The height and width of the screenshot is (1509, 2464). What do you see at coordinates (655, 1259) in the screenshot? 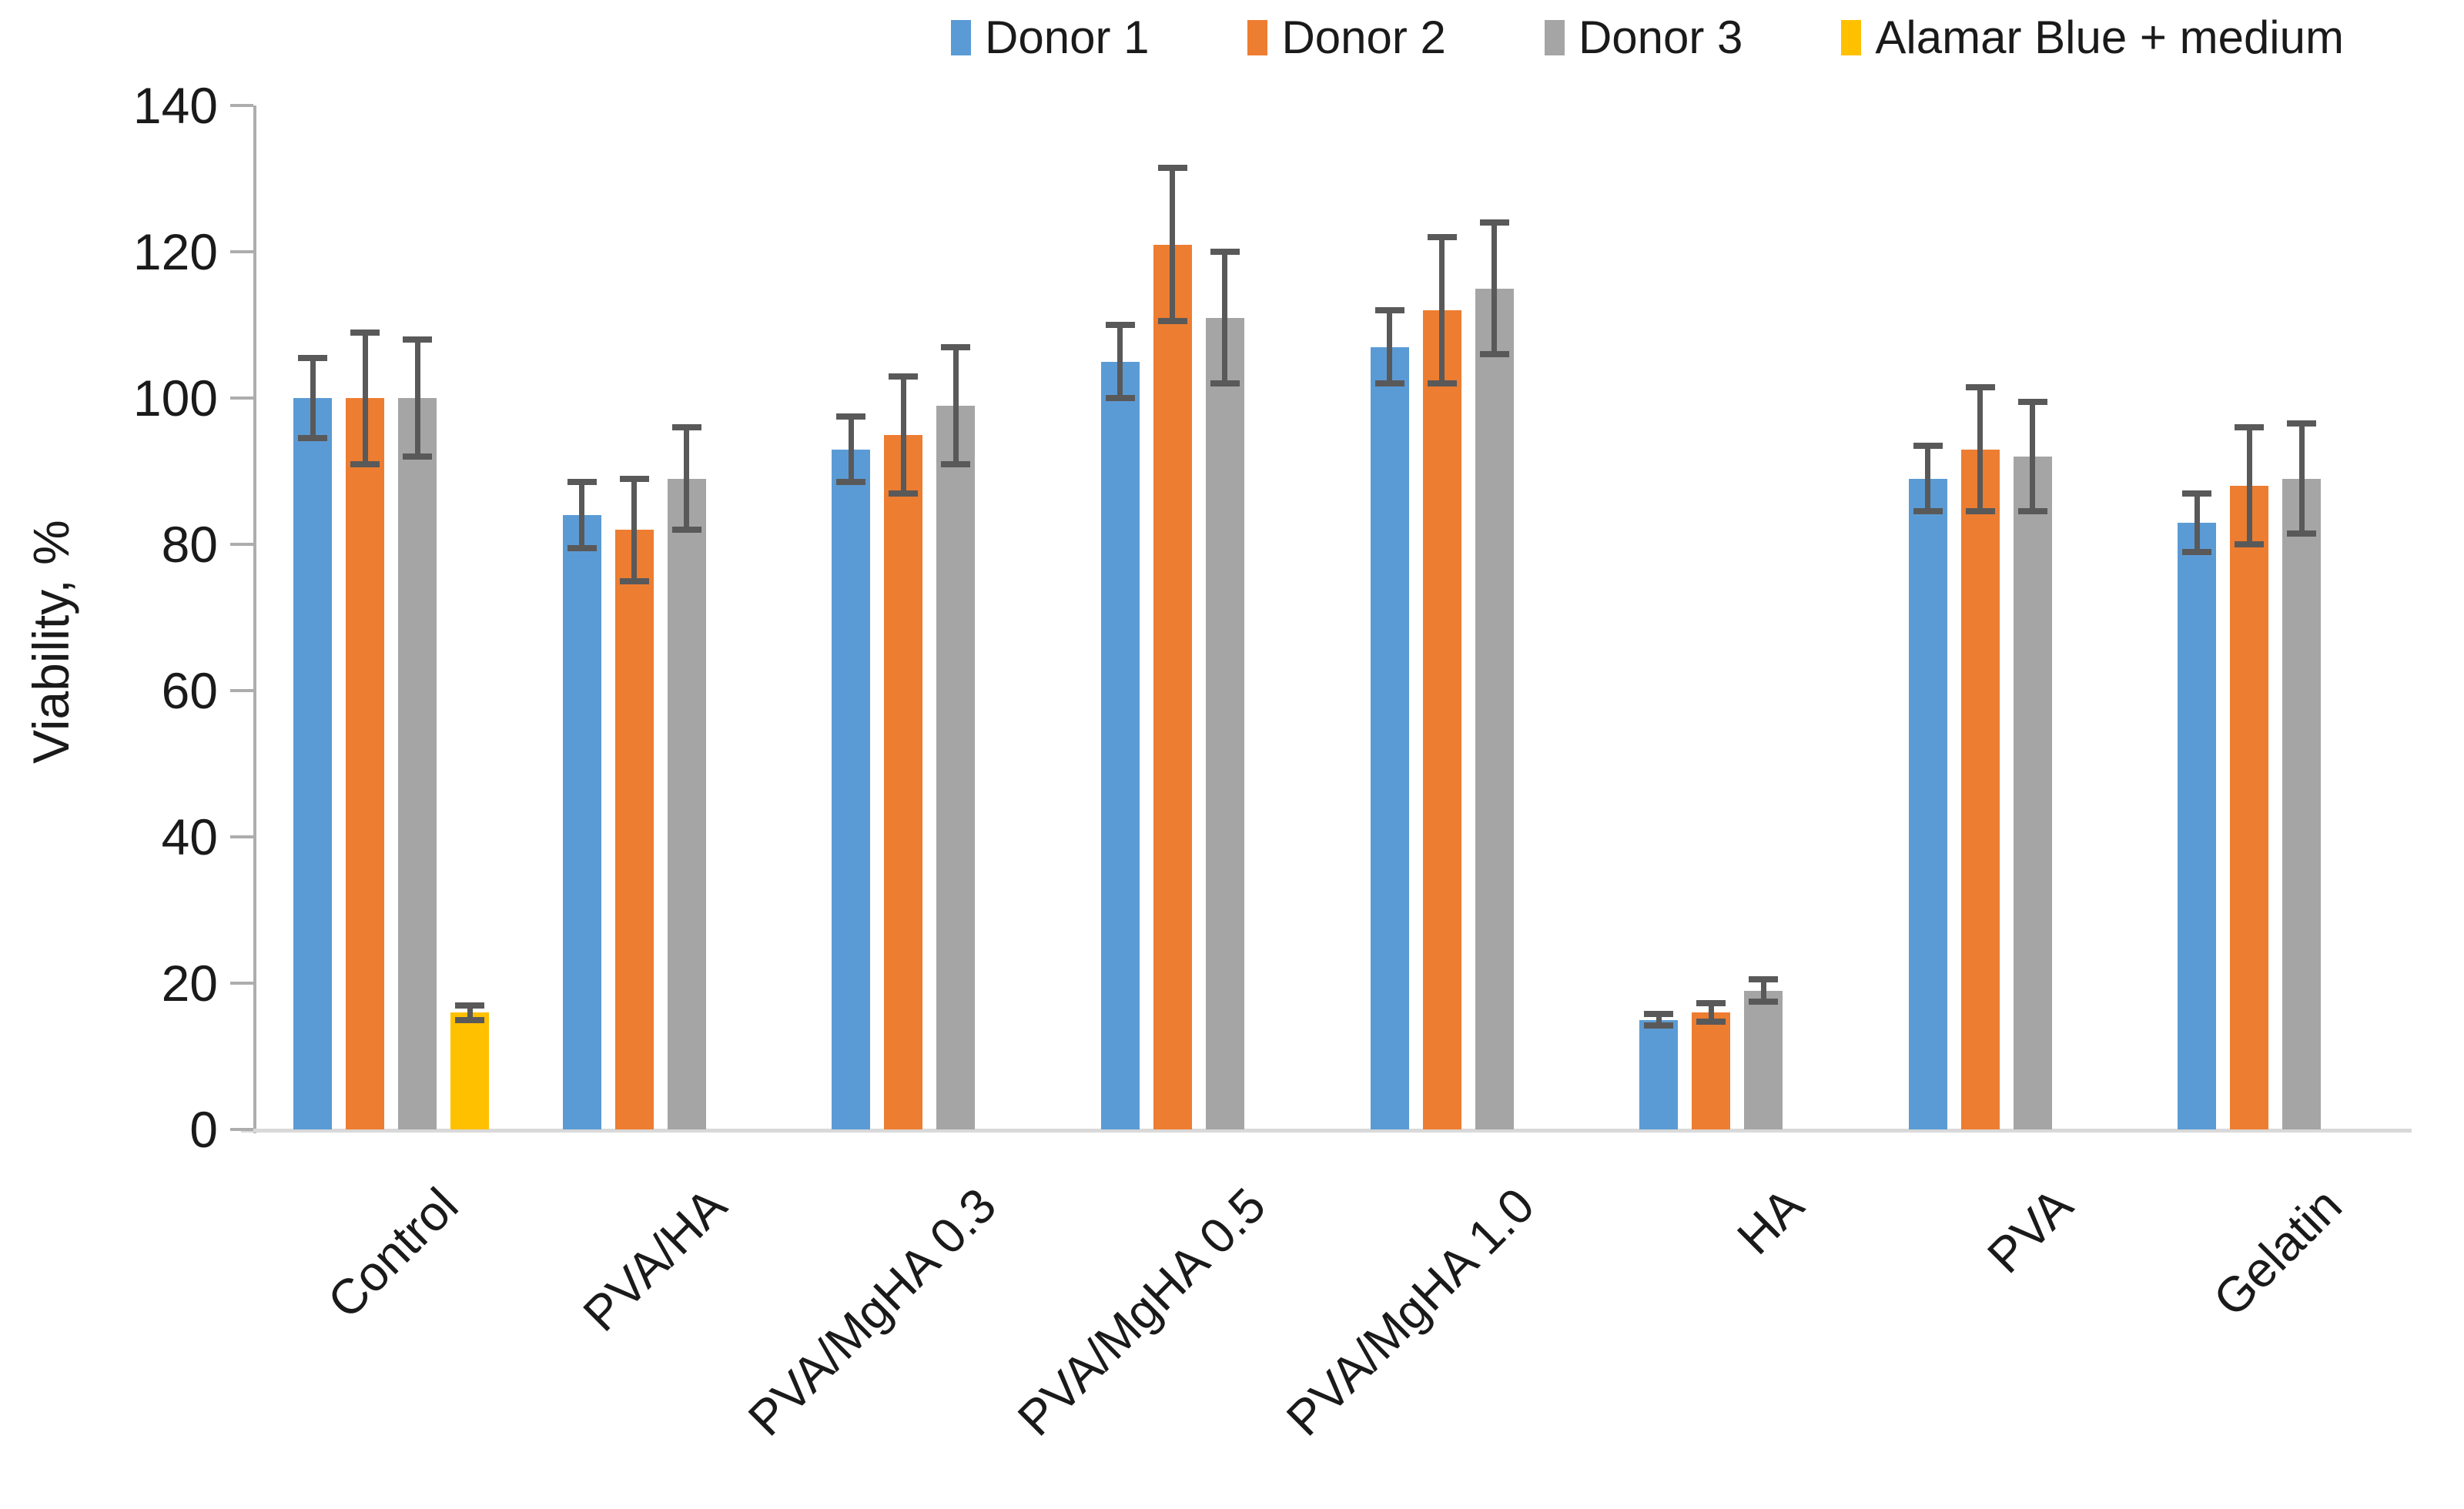
I see `x-category-label-pva-ha: PVA/HA` at bounding box center [655, 1259].